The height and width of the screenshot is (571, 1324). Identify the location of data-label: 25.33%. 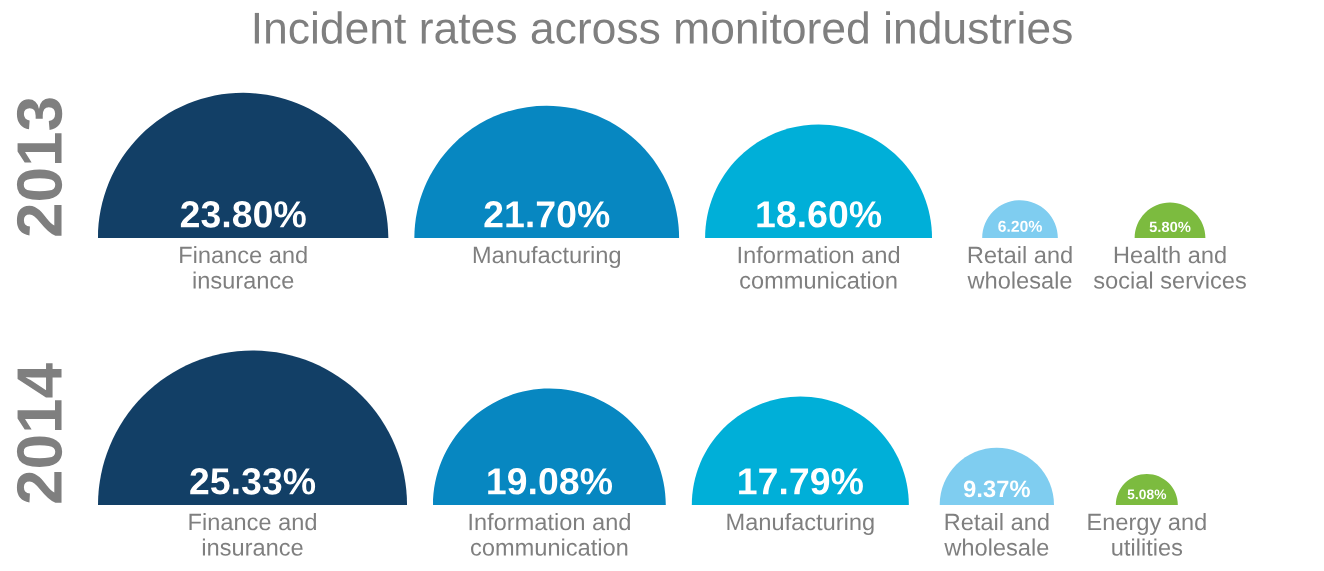
(253, 481).